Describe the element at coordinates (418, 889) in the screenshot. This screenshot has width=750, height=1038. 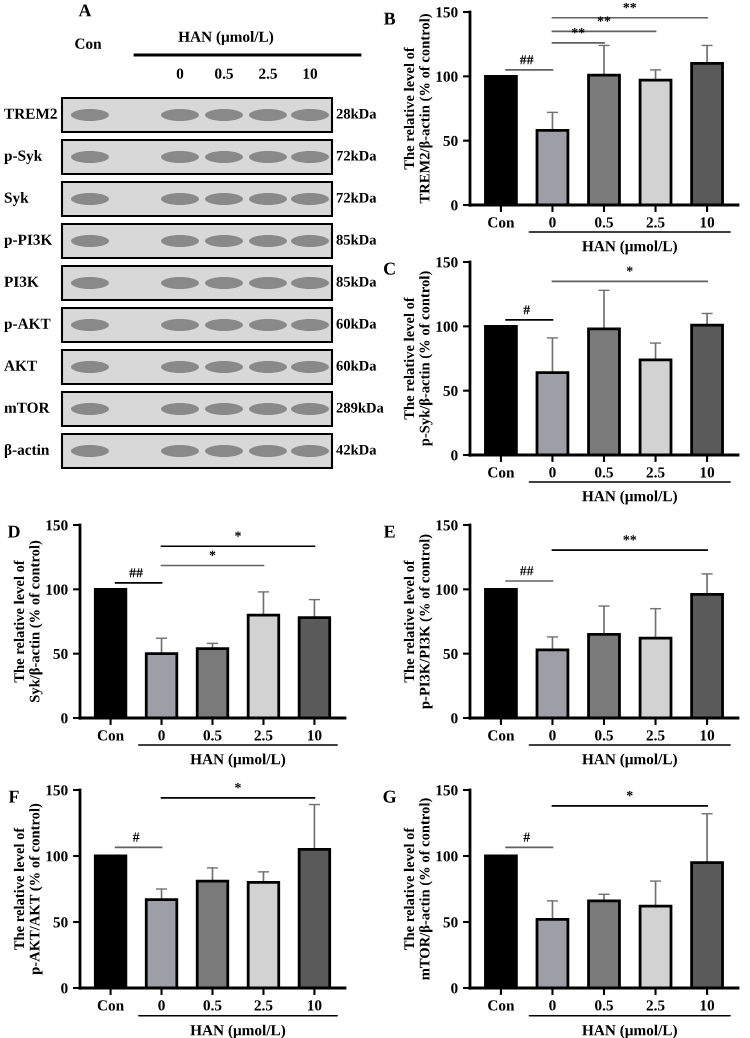
I see `y-axis-title: The relative level of mTOR/β-actin (% of control)` at that location.